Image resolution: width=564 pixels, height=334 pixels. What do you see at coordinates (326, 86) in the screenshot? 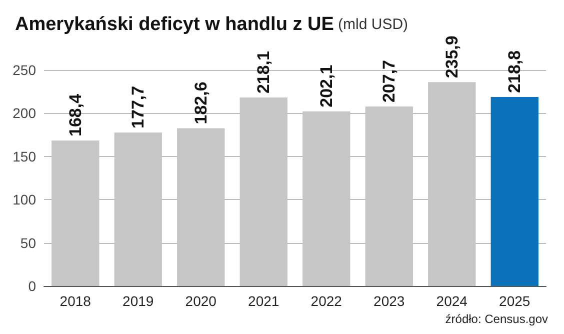
I see `data-label: 202,1` at bounding box center [326, 86].